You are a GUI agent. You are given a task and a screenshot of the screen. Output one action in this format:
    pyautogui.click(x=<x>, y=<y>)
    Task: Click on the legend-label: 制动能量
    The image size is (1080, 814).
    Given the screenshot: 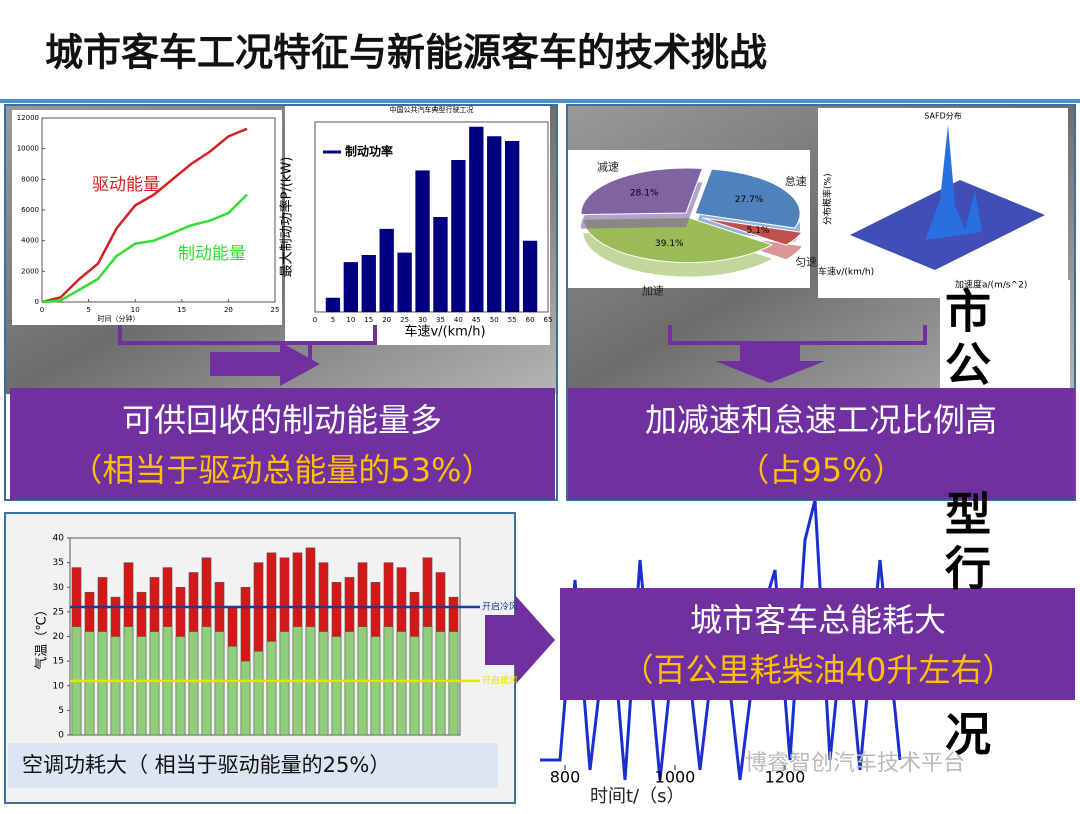 What is the action you would take?
    pyautogui.click(x=212, y=254)
    